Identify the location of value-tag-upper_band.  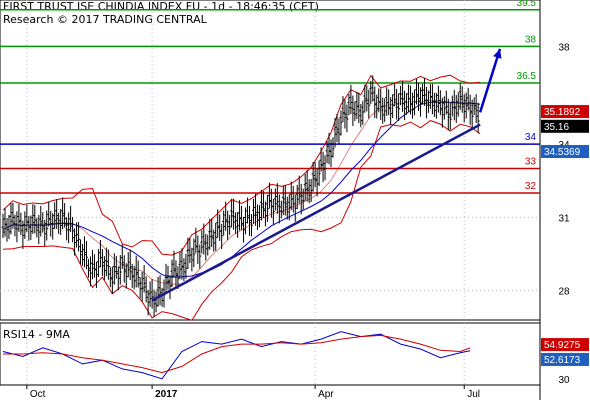
(565, 112).